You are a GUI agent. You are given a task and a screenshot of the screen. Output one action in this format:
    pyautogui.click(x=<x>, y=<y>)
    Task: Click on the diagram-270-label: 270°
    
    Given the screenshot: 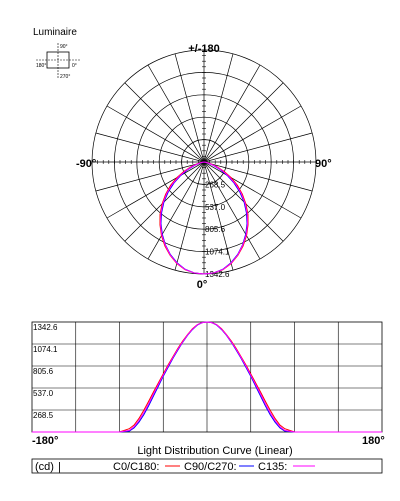 What is the action you would take?
    pyautogui.click(x=65, y=77)
    